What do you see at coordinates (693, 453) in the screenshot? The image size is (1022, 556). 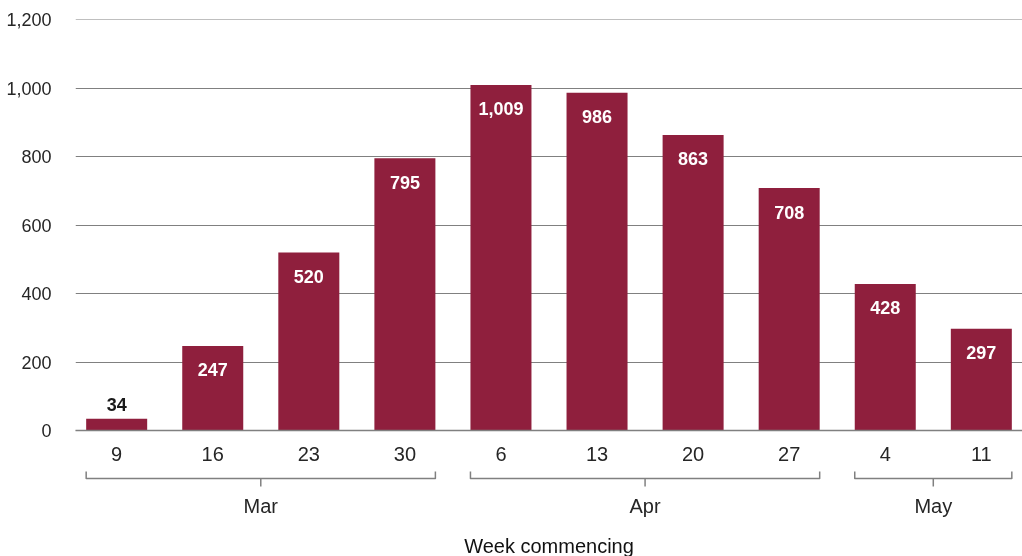 I see `x-tick-label: 20` at bounding box center [693, 453].